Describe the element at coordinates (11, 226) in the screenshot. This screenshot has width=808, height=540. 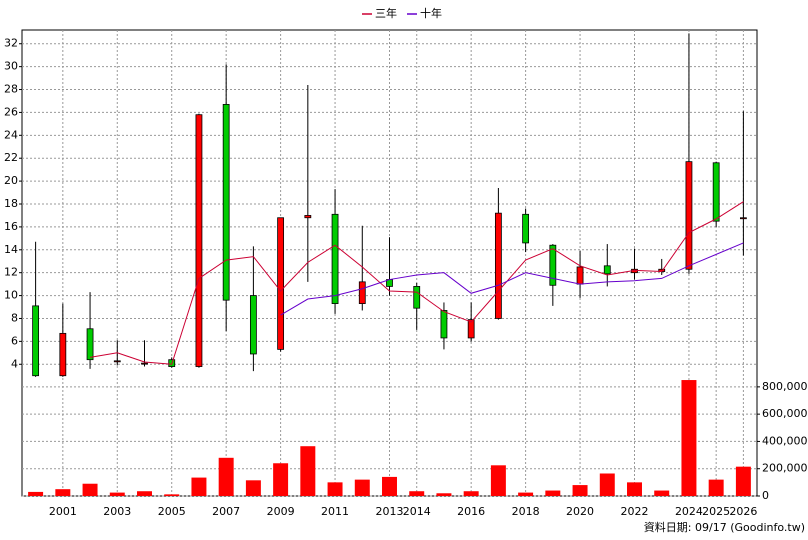
I see `y-tick-label: 16` at that location.